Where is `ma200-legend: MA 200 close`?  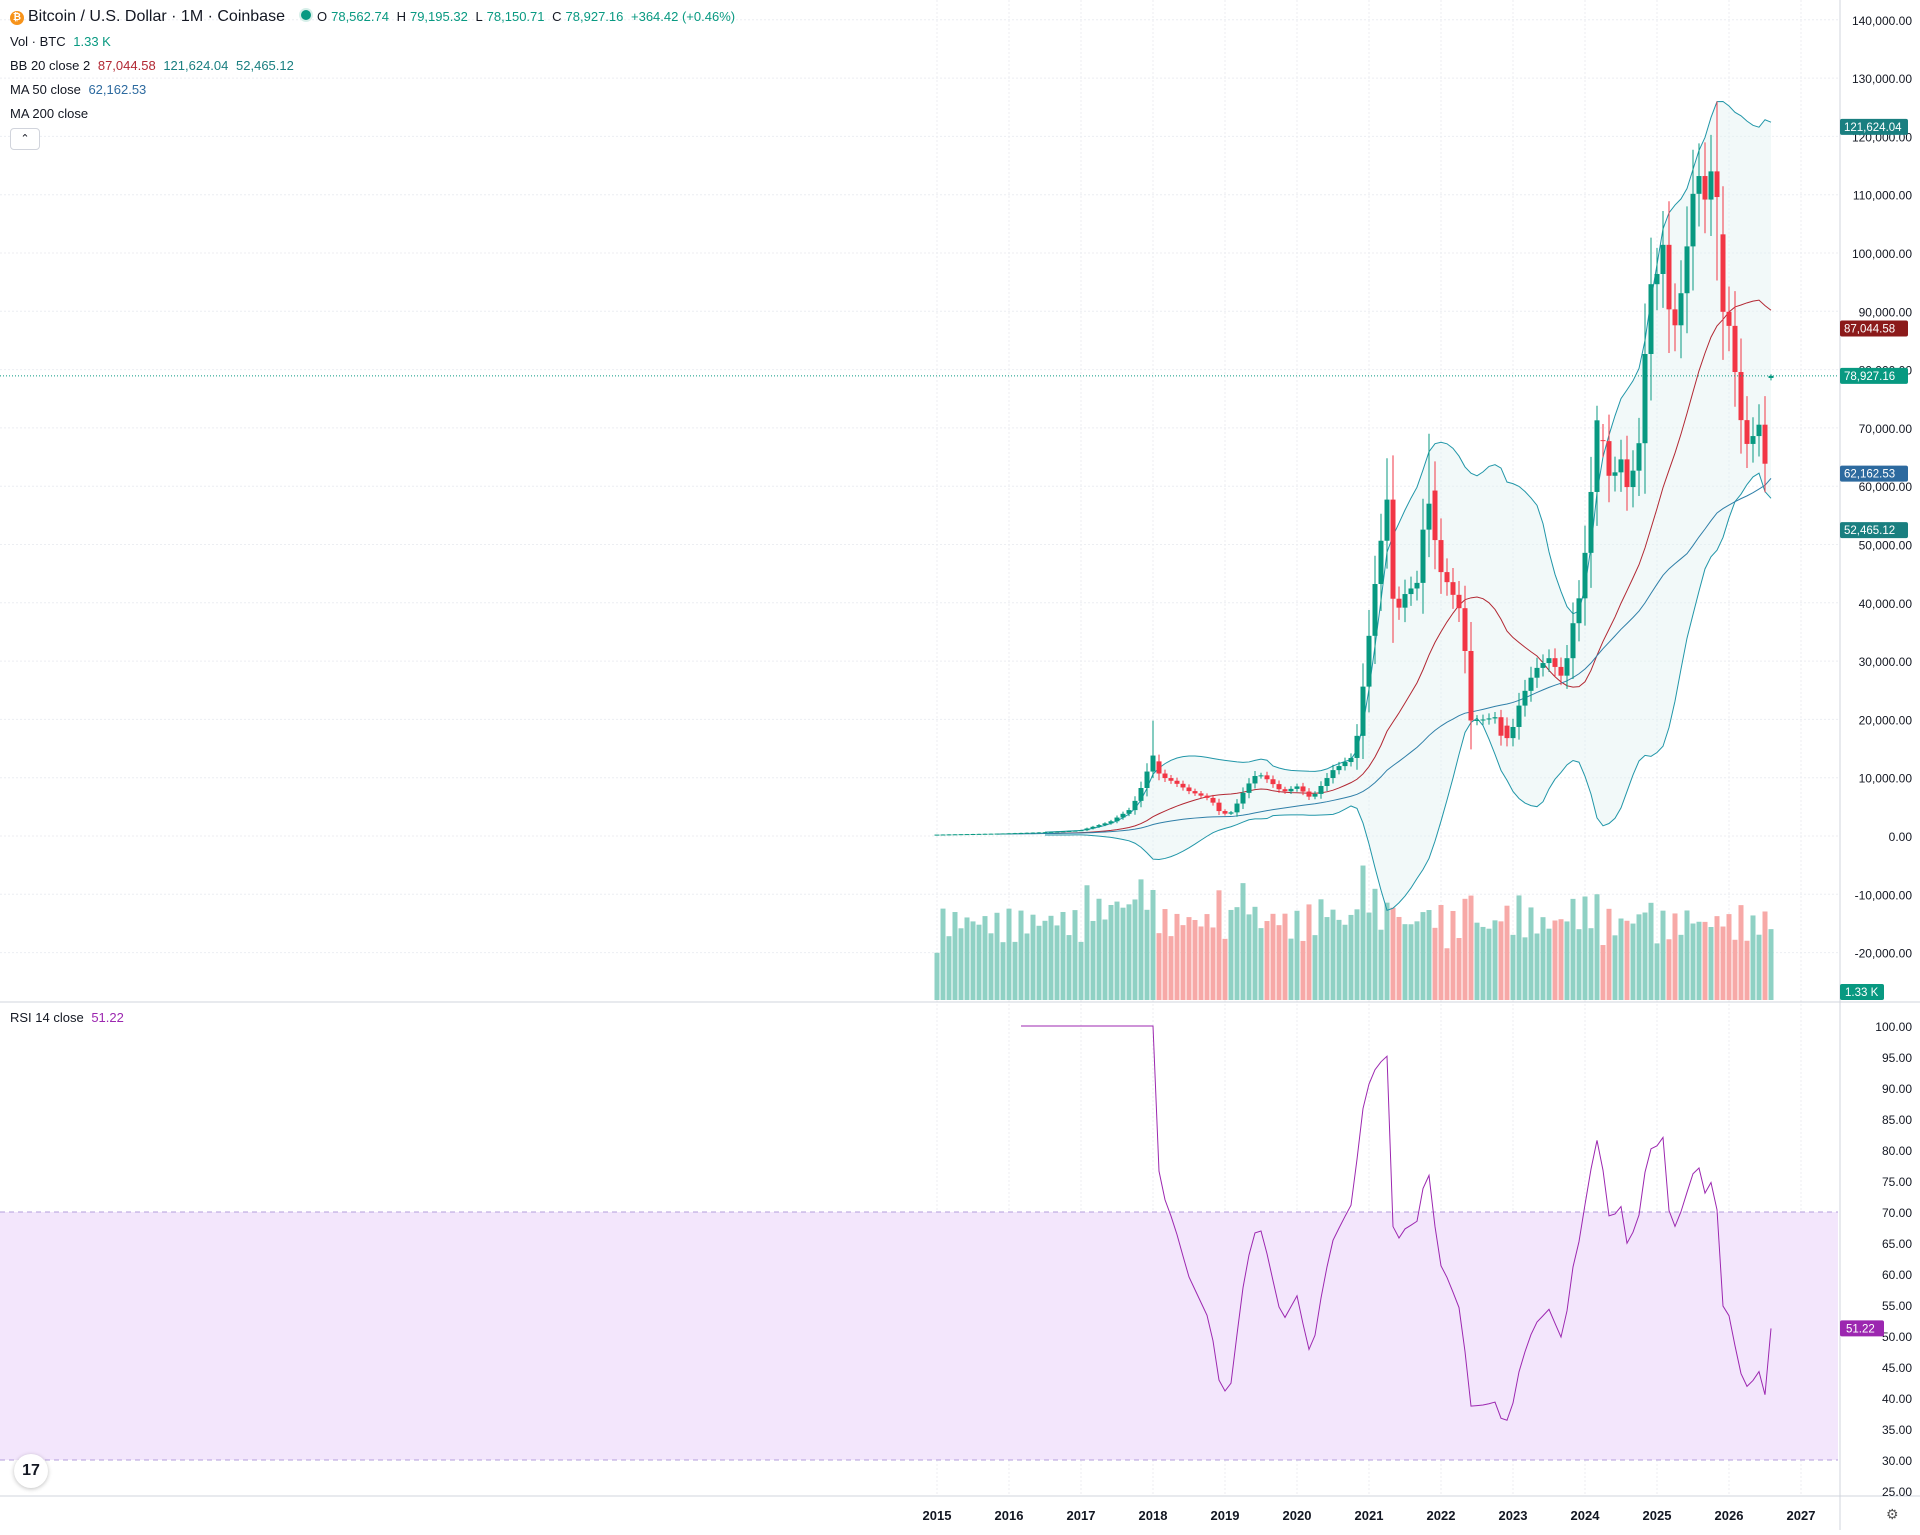
ma200-legend: MA 200 close is located at coordinates (51, 113).